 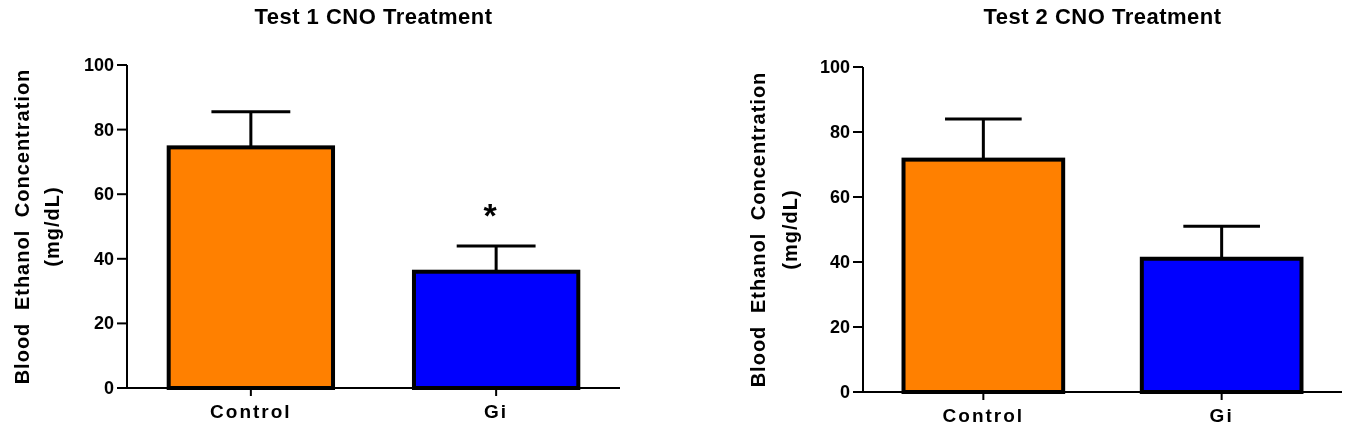 What do you see at coordinates (490, 215) in the screenshot?
I see `annotation: *` at bounding box center [490, 215].